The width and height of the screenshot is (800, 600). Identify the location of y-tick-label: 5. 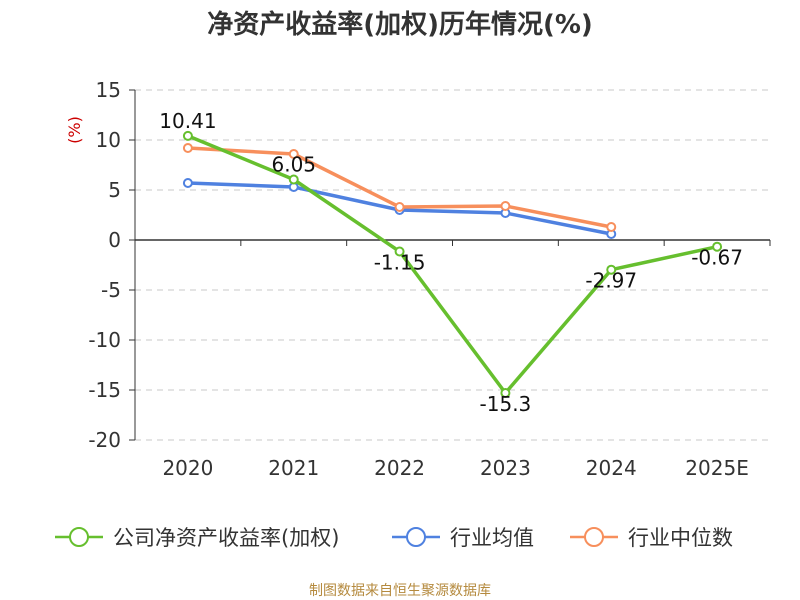
(114, 190).